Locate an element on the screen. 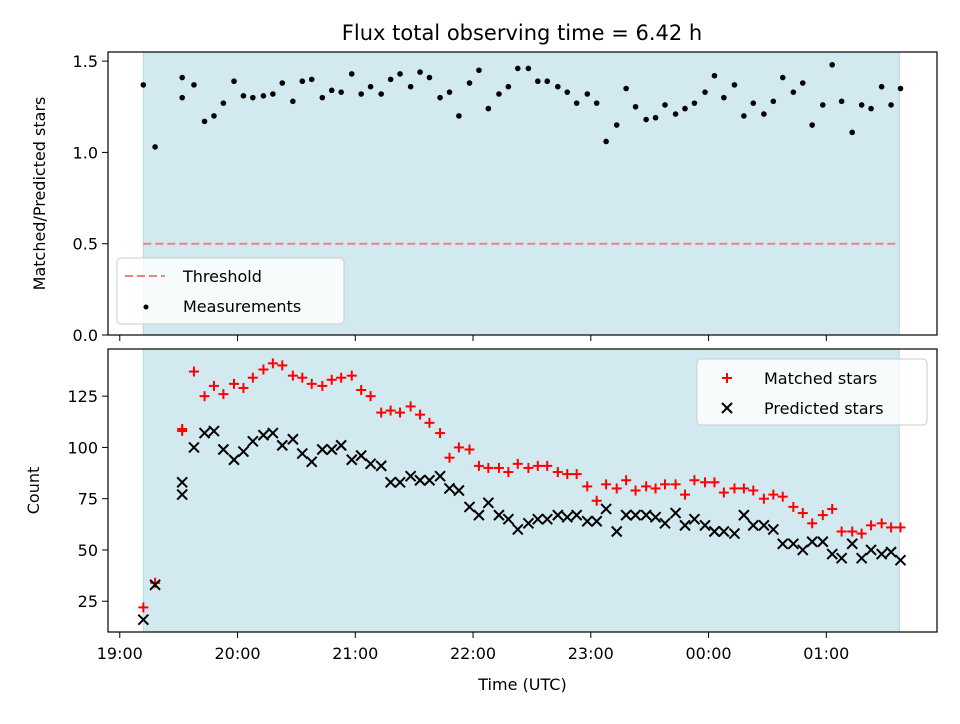 Image resolution: width=960 pixels, height=724 pixels. y-tick-label: 1.5 is located at coordinates (85, 61).